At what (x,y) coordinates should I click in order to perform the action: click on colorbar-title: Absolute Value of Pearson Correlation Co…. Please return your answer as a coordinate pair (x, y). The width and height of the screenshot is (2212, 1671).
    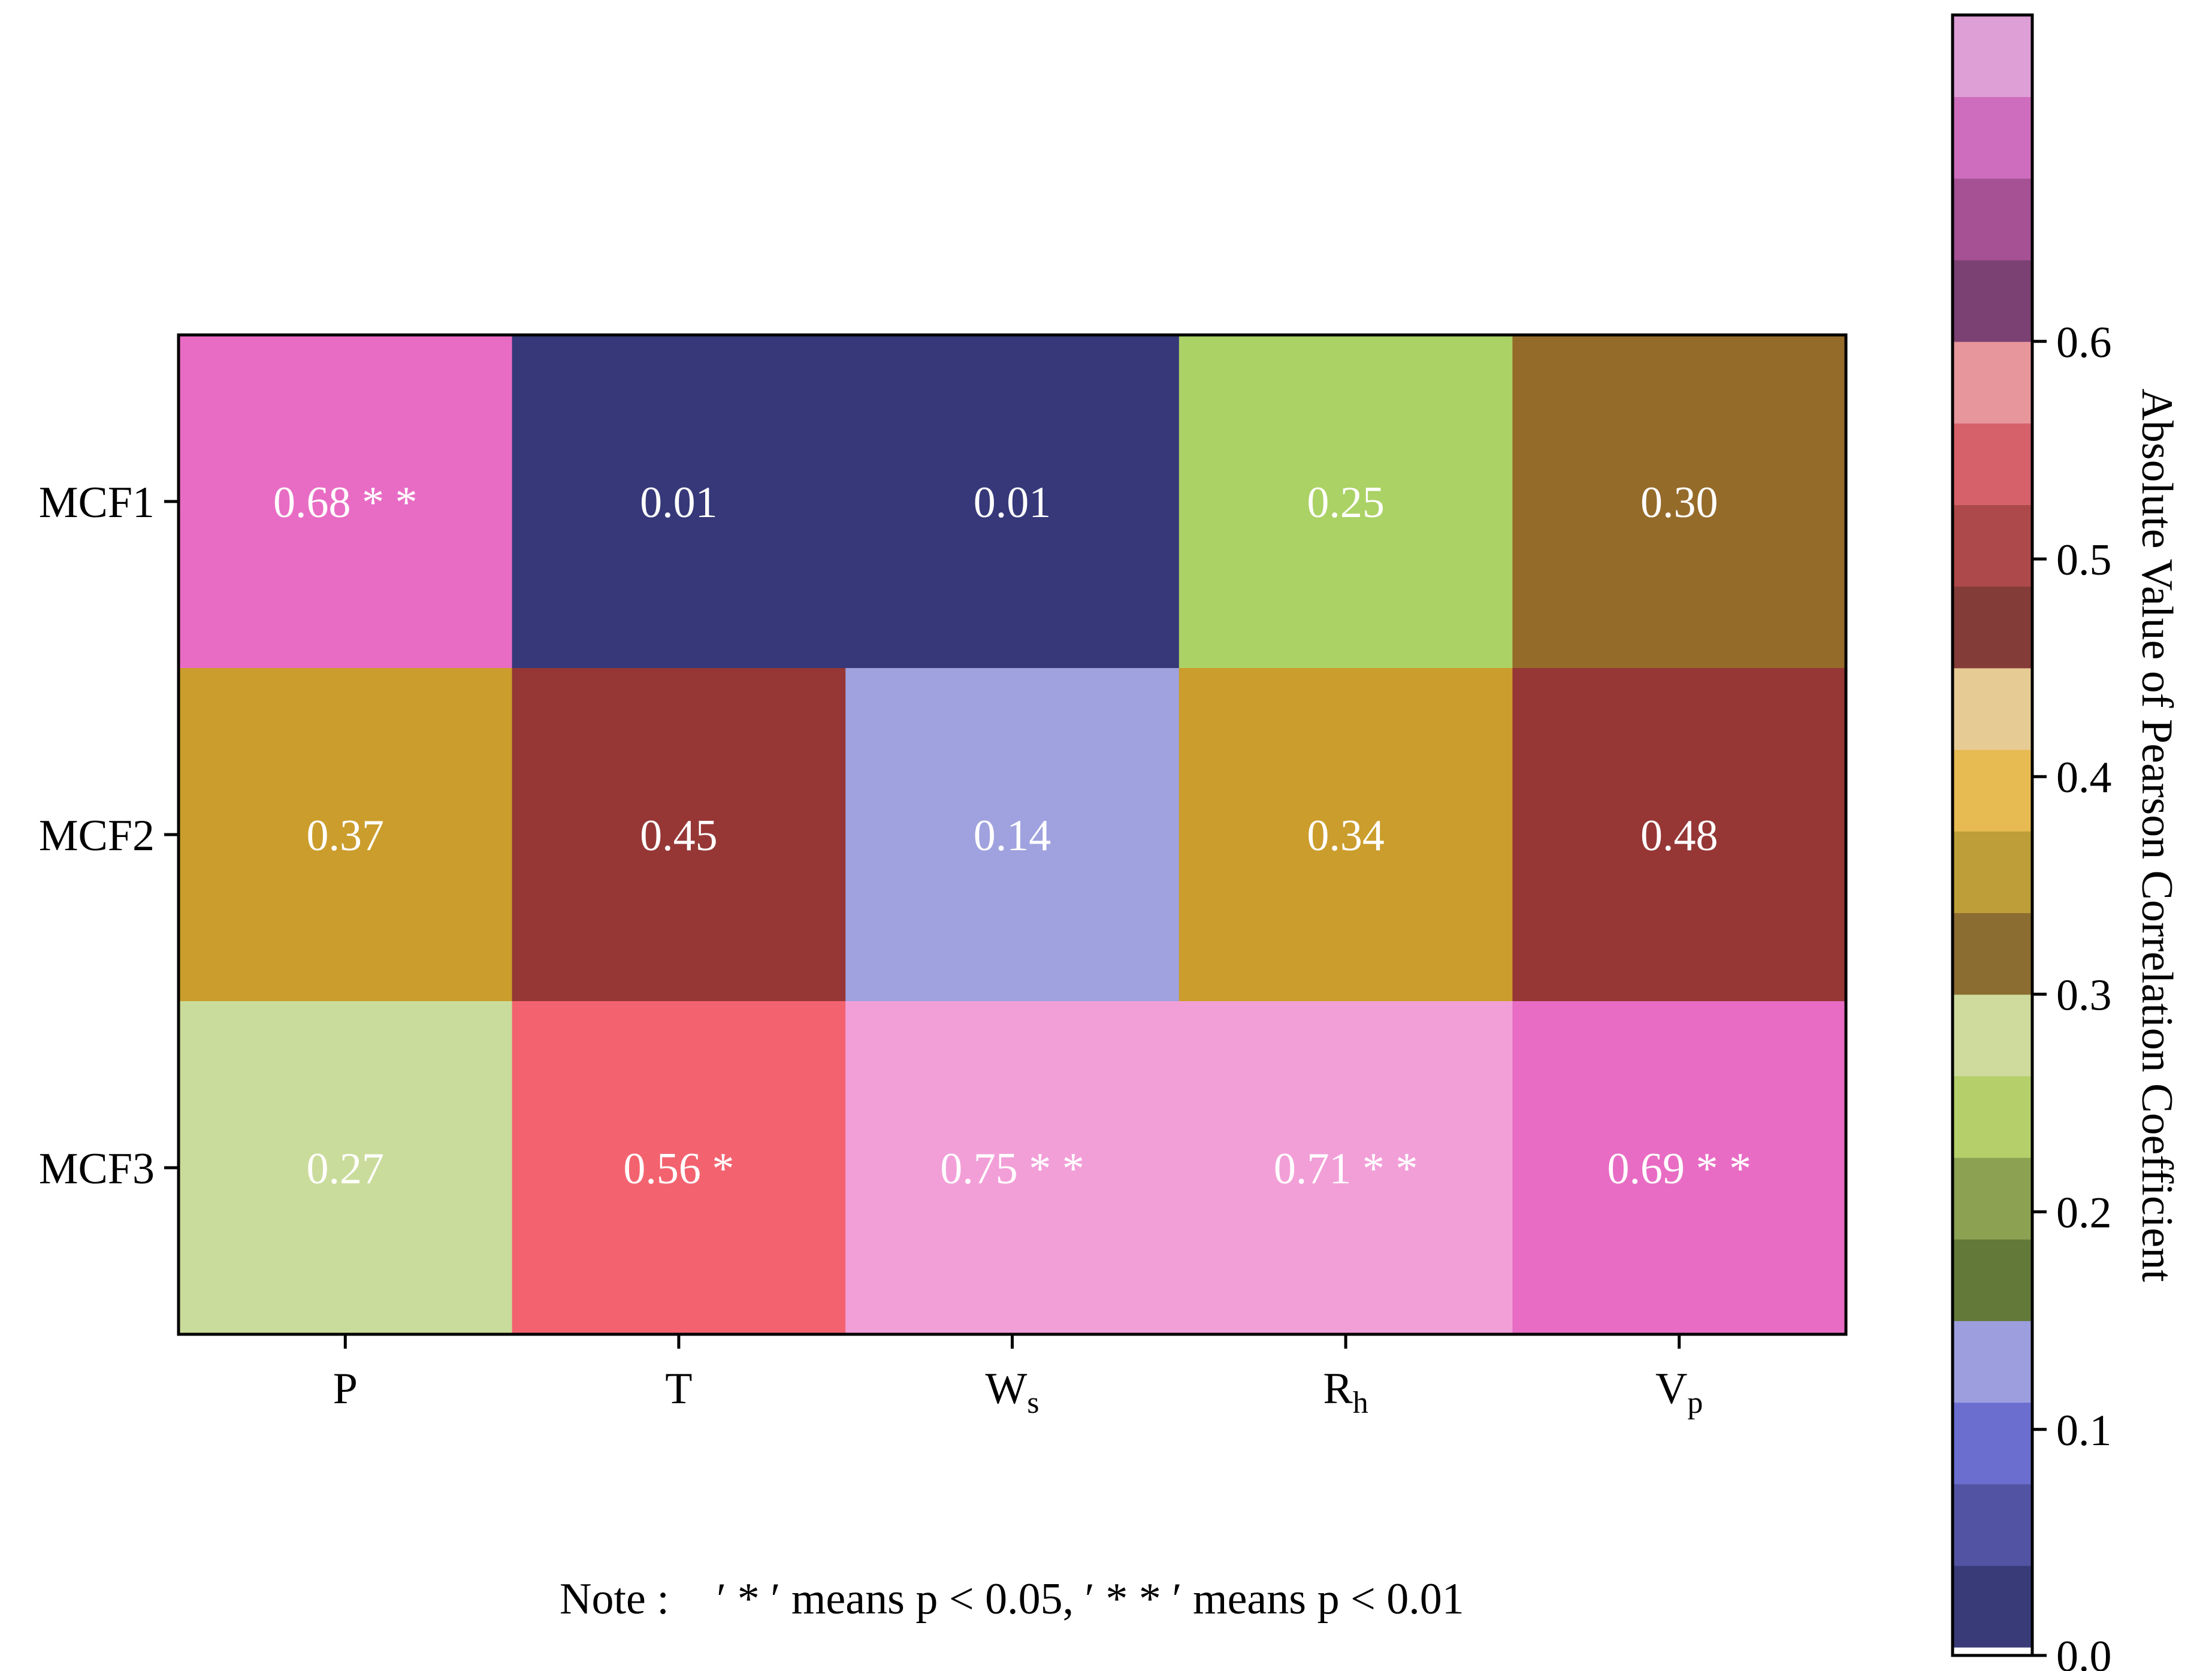
    Looking at the image, I should click on (2156, 835).